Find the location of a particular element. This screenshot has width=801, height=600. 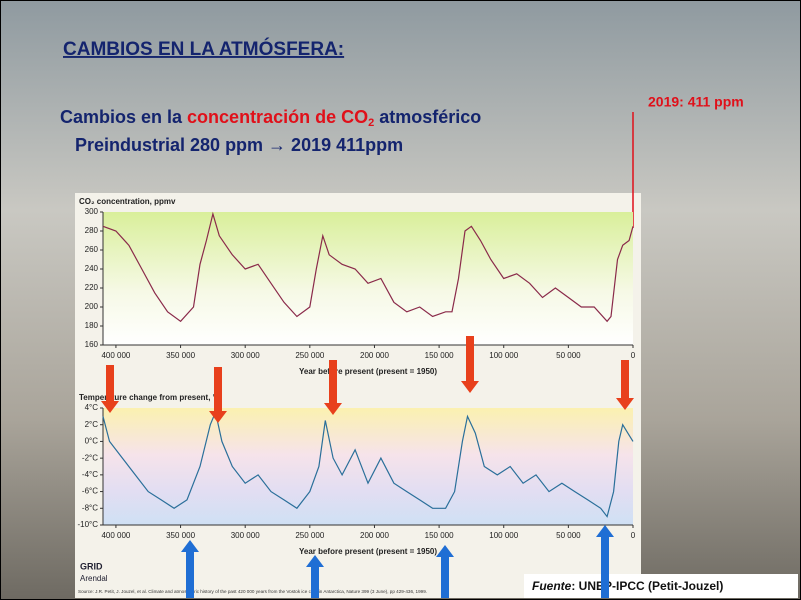

y-axis-title: CO₂ concentration, ppmv is located at coordinates (127, 201).